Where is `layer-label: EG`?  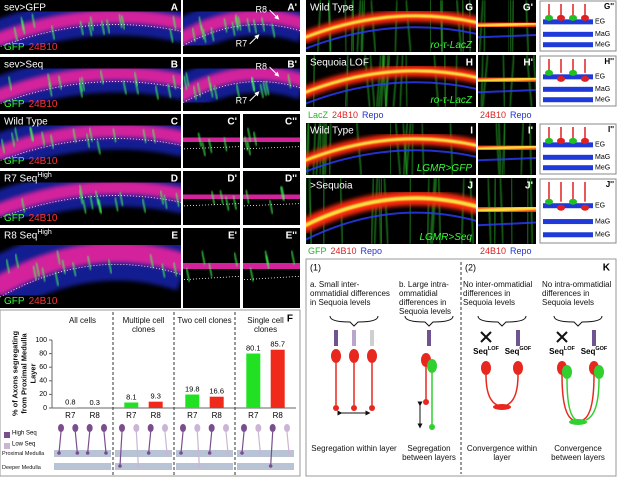 layer-label: EG is located at coordinates (600, 22).